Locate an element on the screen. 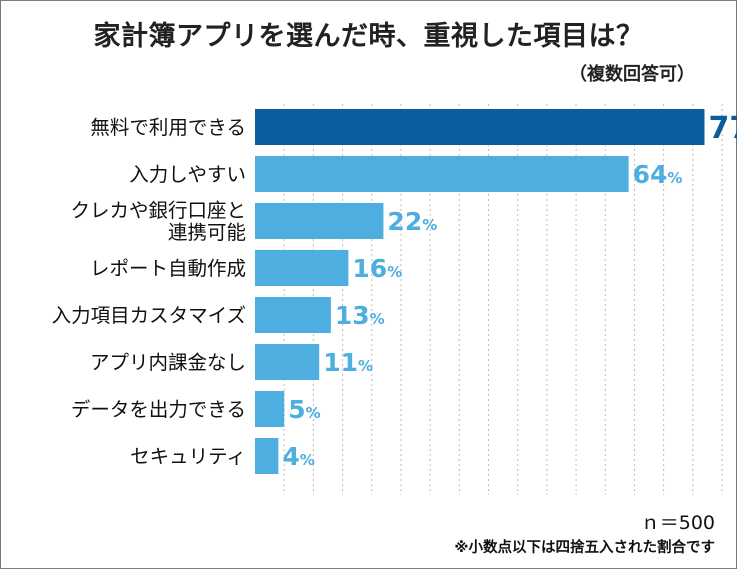 The height and width of the screenshot is (569, 737). sample-size: ｎ＝500 is located at coordinates (677, 523).